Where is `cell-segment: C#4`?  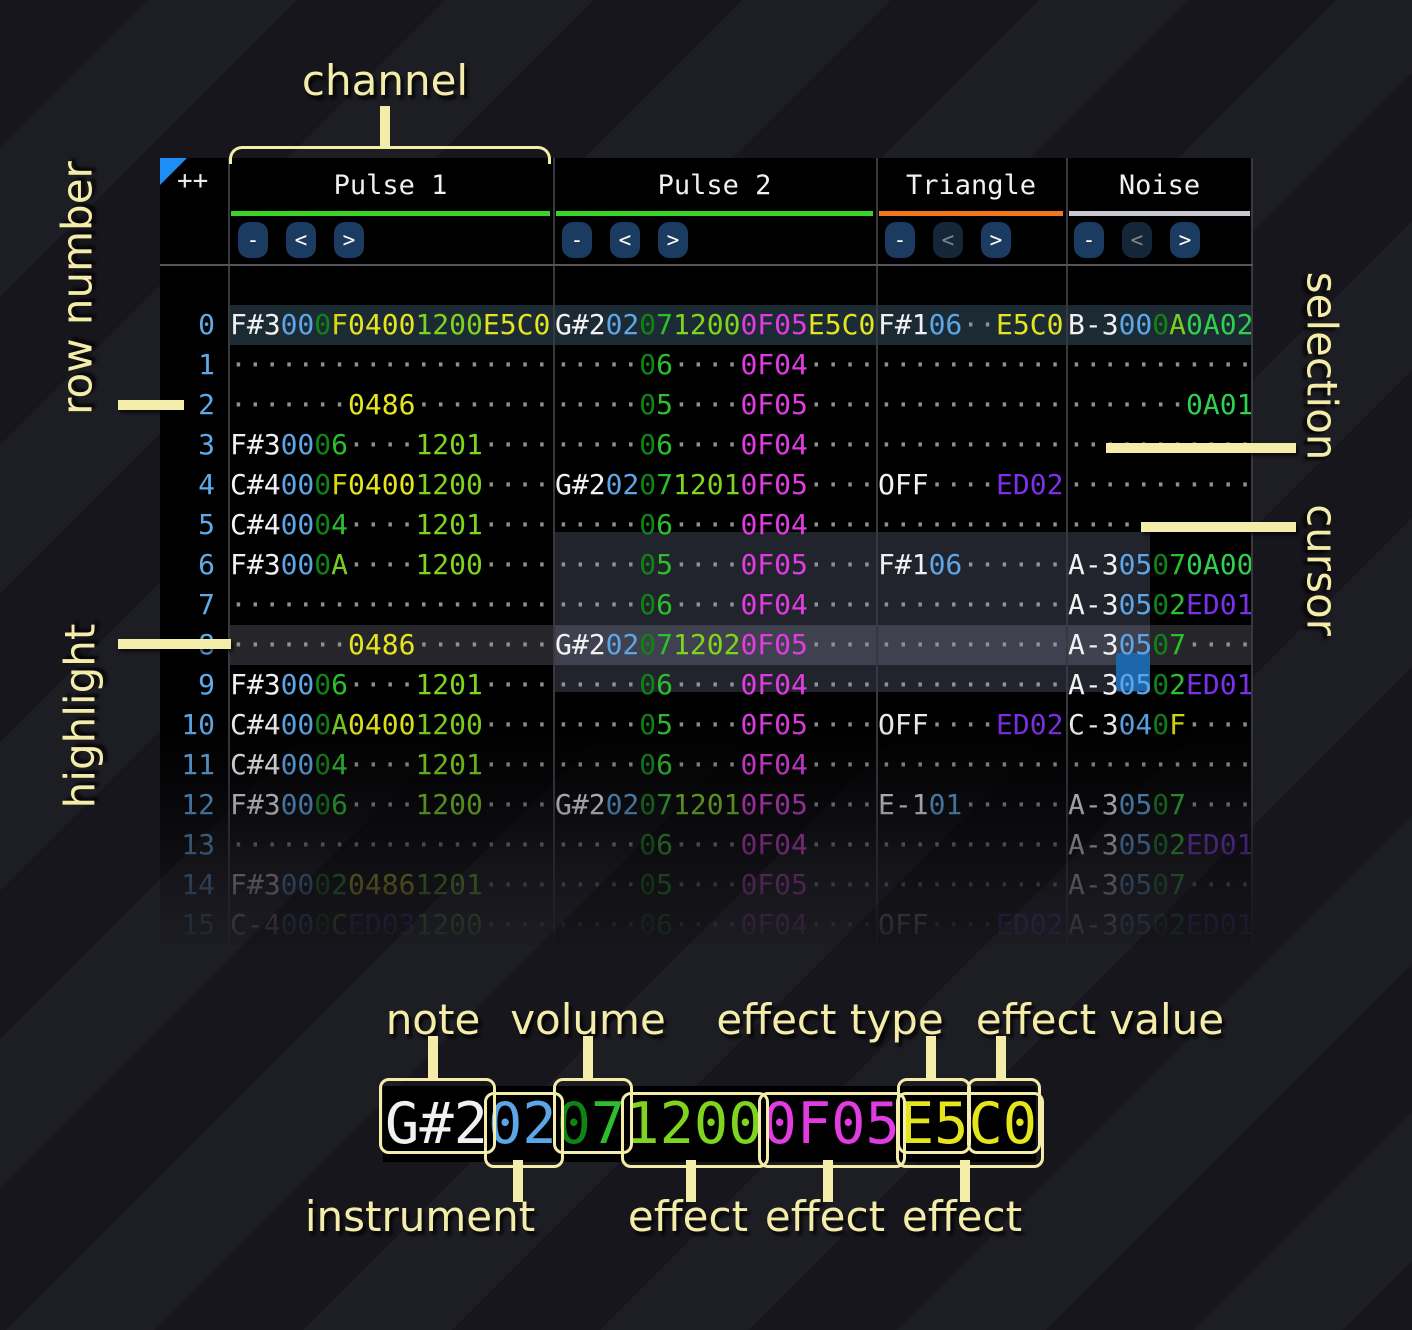 cell-segment: C#4 is located at coordinates (255, 524).